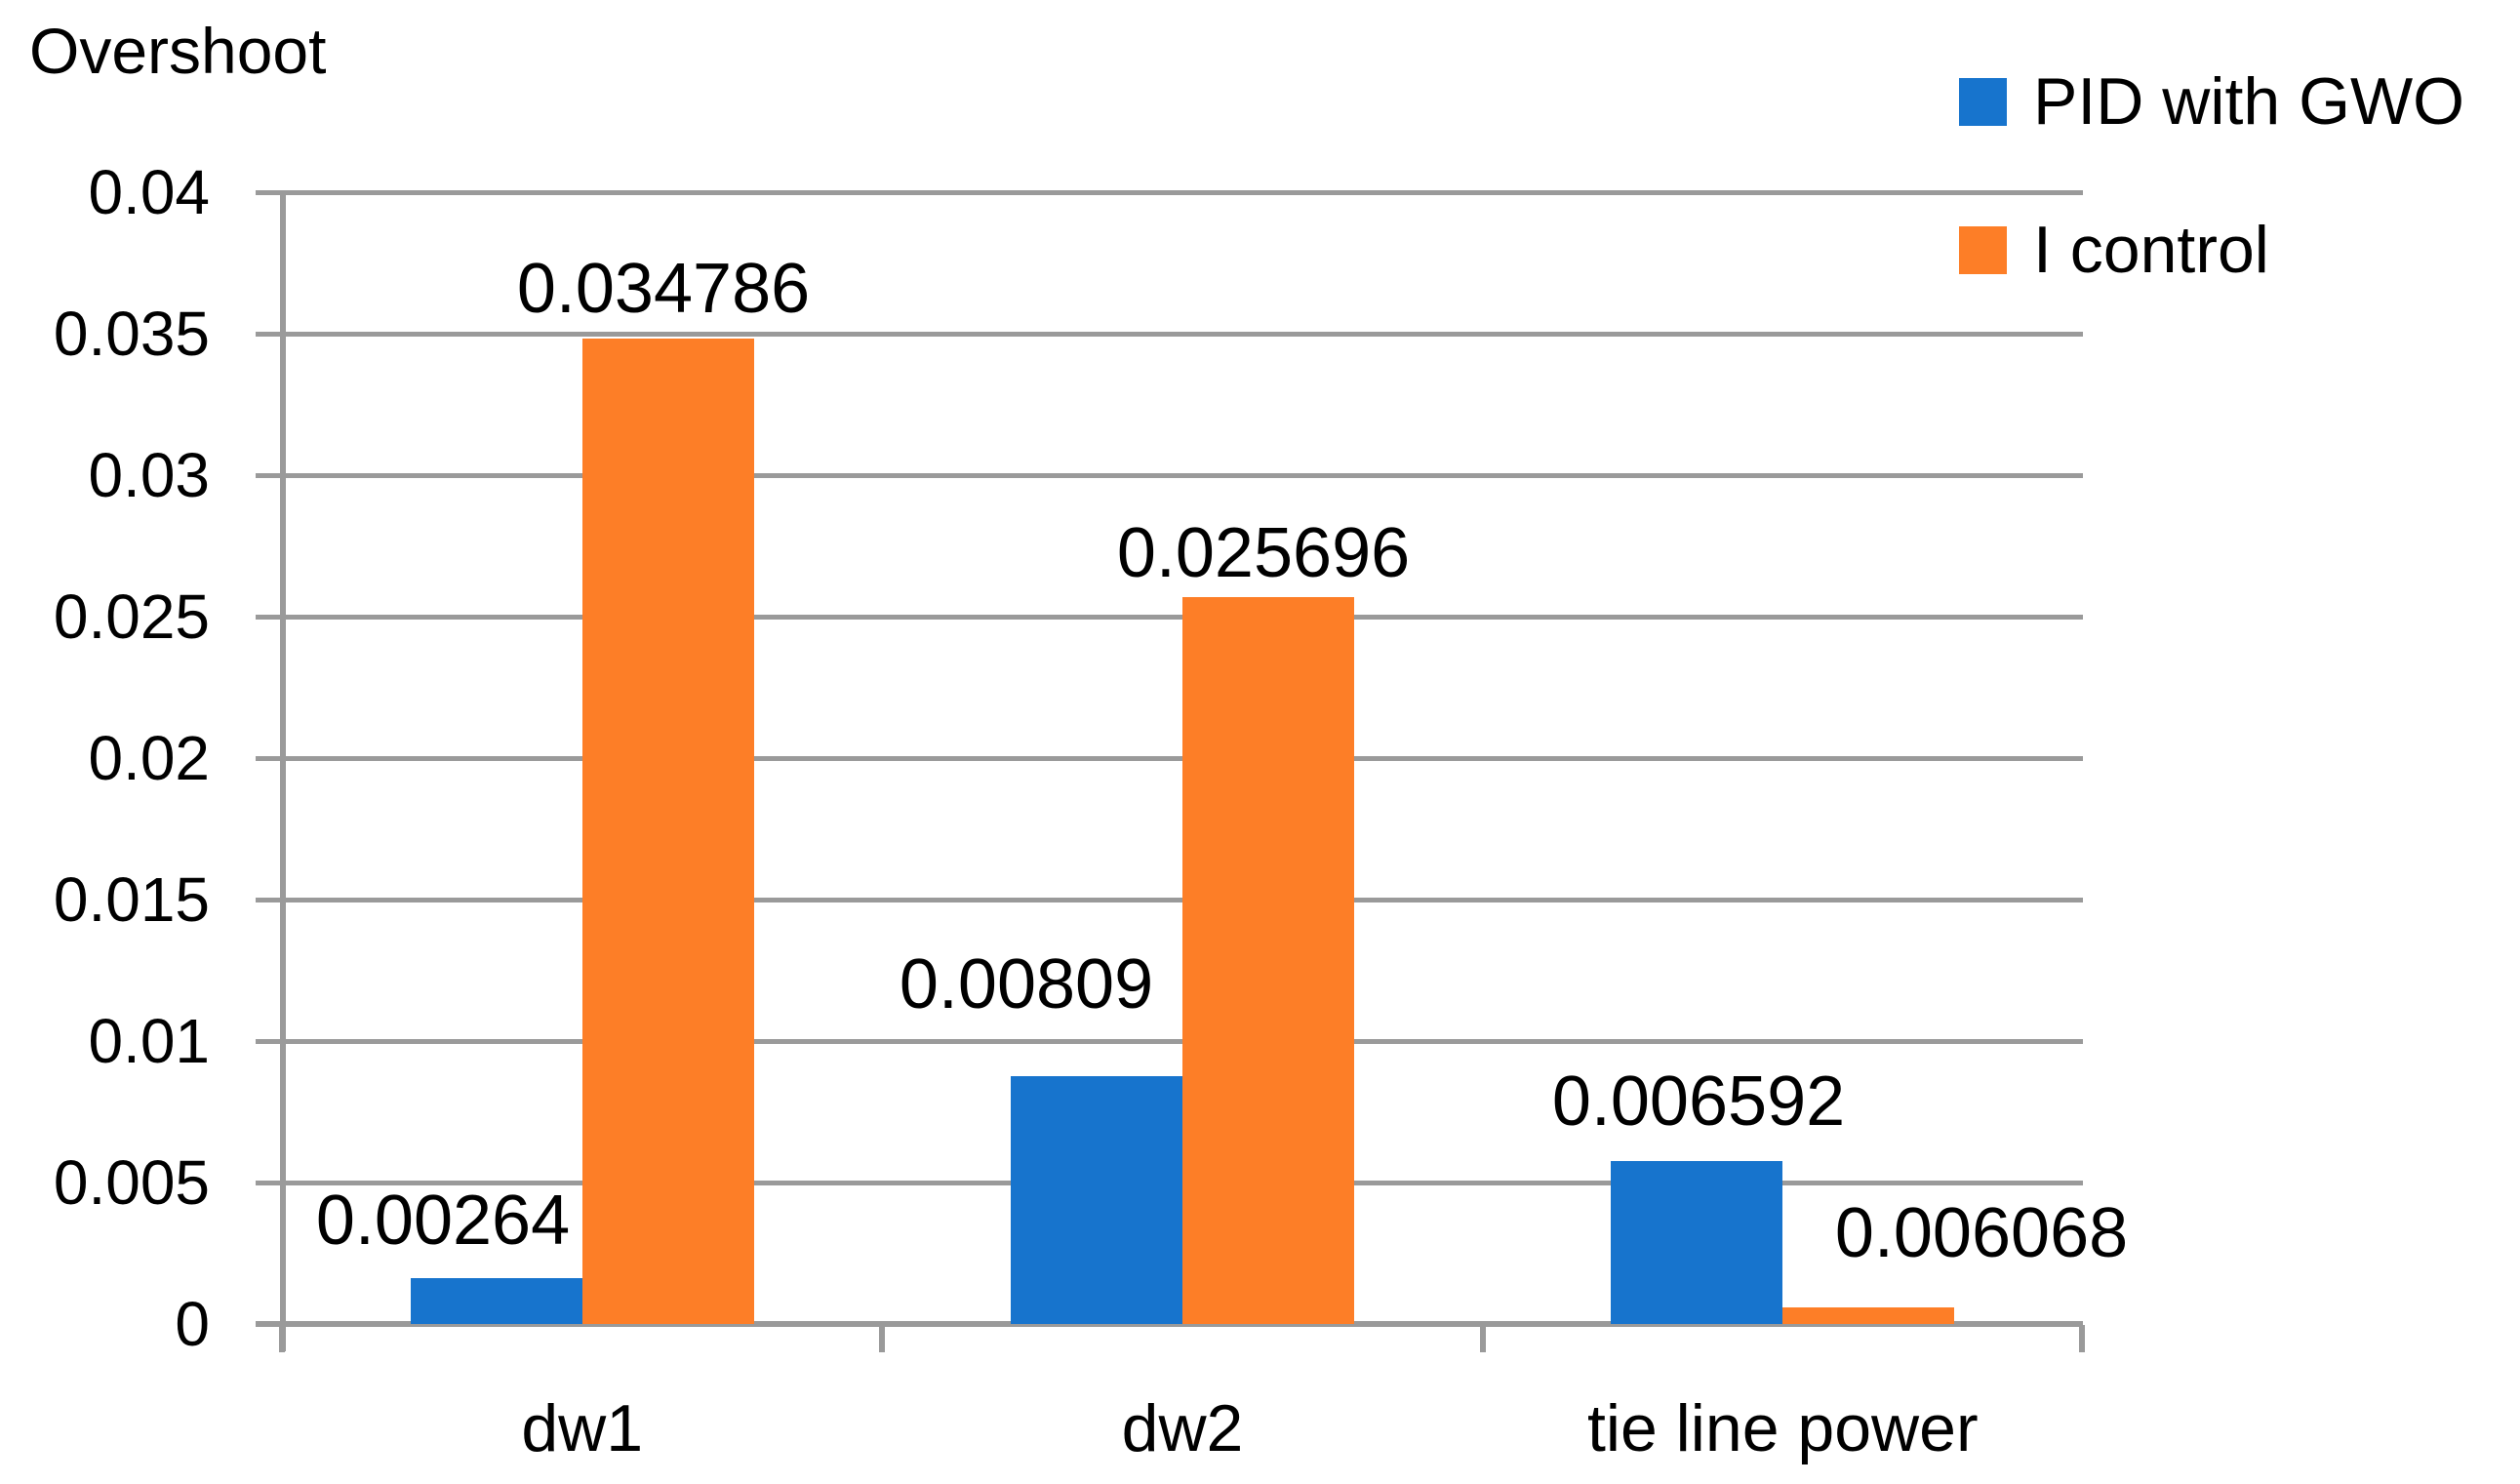 Image resolution: width=2520 pixels, height=1484 pixels. Describe the element at coordinates (667, 831) in the screenshot. I see `bar-i-control-dw1` at that location.